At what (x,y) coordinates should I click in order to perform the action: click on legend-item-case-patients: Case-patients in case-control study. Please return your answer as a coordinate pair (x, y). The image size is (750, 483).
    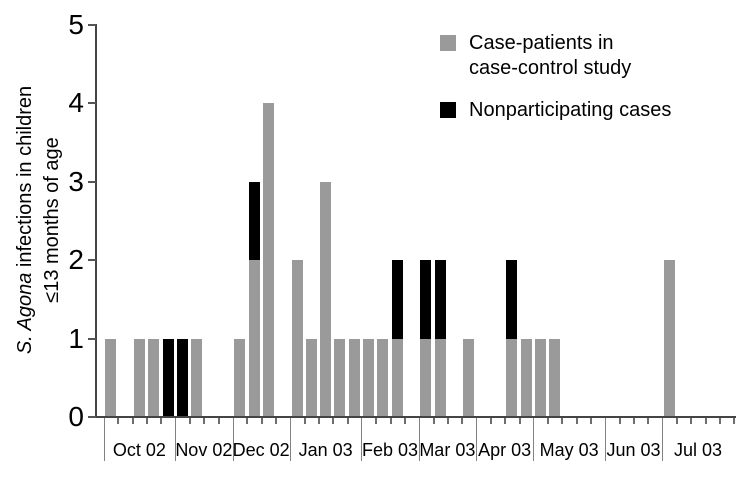
    Looking at the image, I should click on (555, 56).